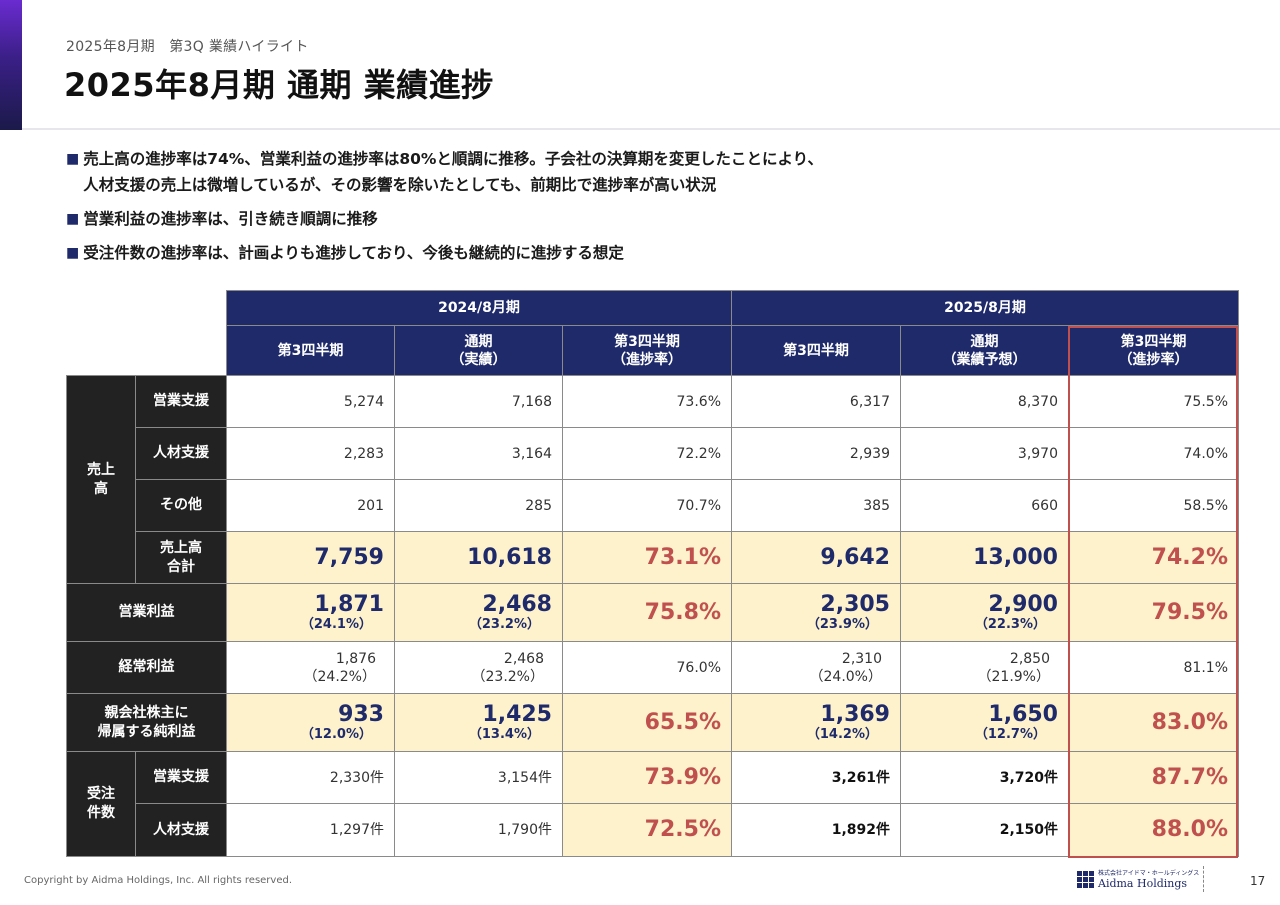 This screenshot has width=1280, height=905. Describe the element at coordinates (504, 734) in the screenshot. I see `cell-margin: （13.4%）` at that location.